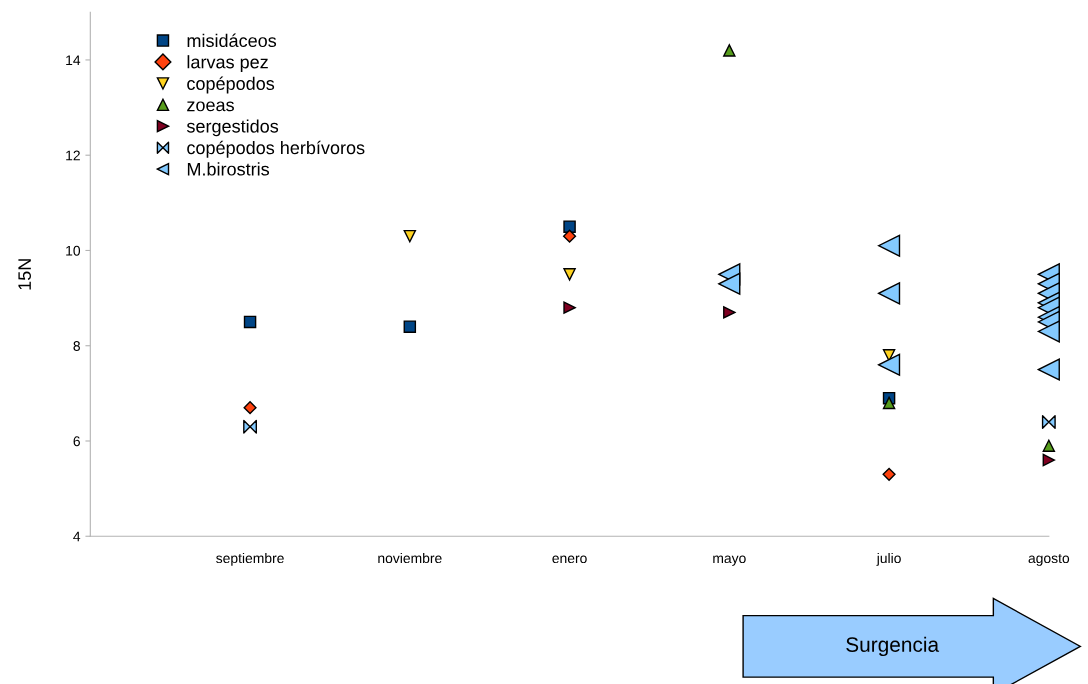 This screenshot has height=684, width=1088. Describe the element at coordinates (77, 536) in the screenshot. I see `y-tick-label: 4` at that location.